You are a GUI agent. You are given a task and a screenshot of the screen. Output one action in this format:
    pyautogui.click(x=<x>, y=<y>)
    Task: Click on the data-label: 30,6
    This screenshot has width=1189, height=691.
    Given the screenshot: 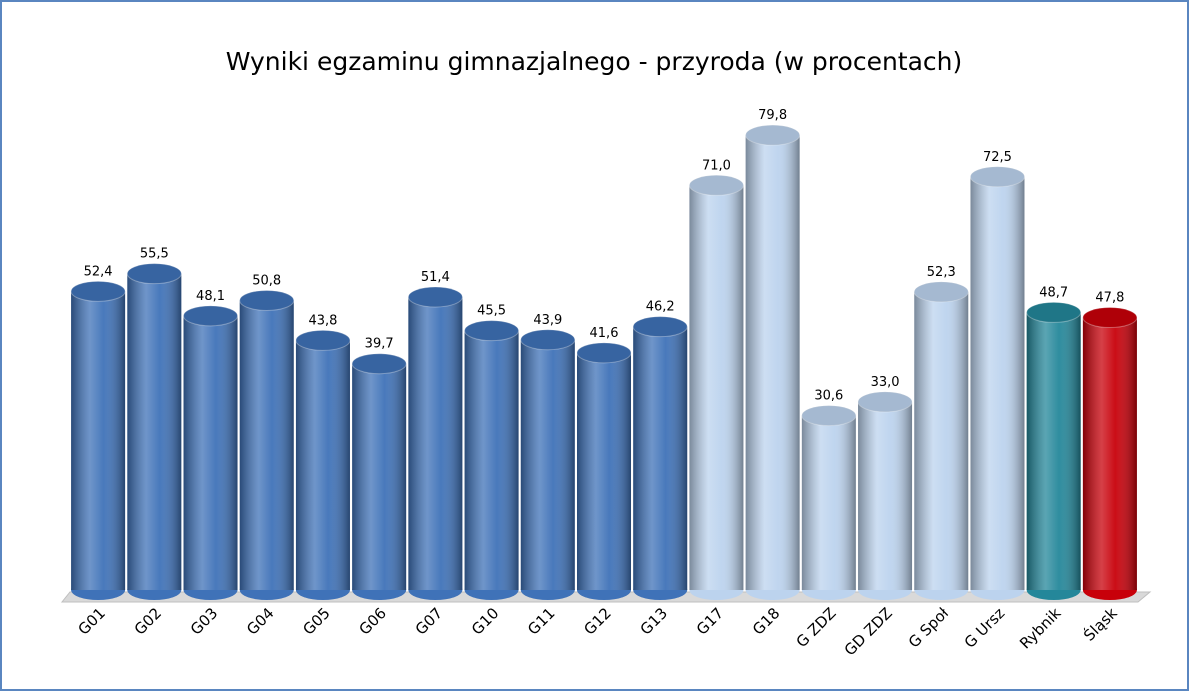 What is the action you would take?
    pyautogui.click(x=828, y=396)
    